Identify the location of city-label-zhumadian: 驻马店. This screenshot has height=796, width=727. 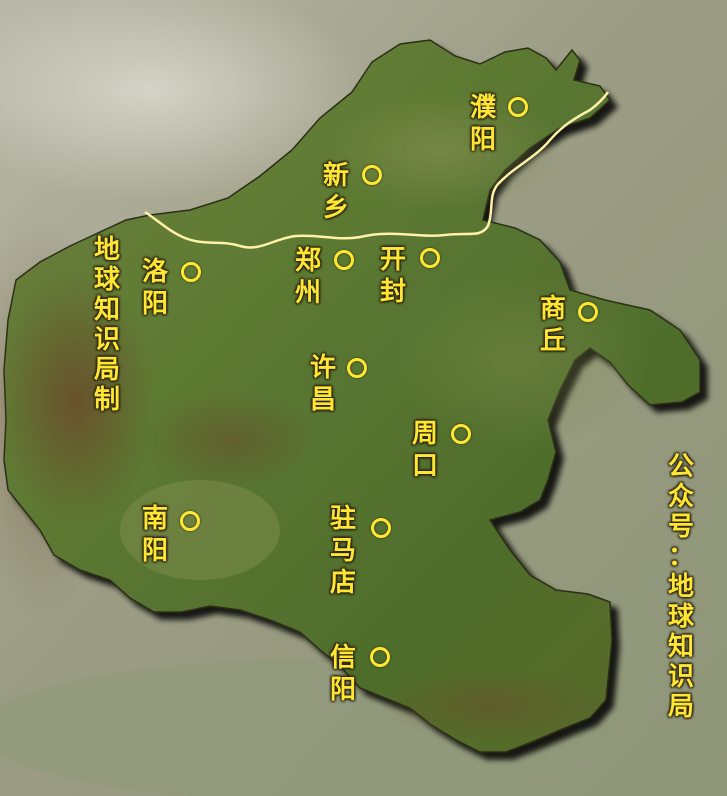
(343, 551).